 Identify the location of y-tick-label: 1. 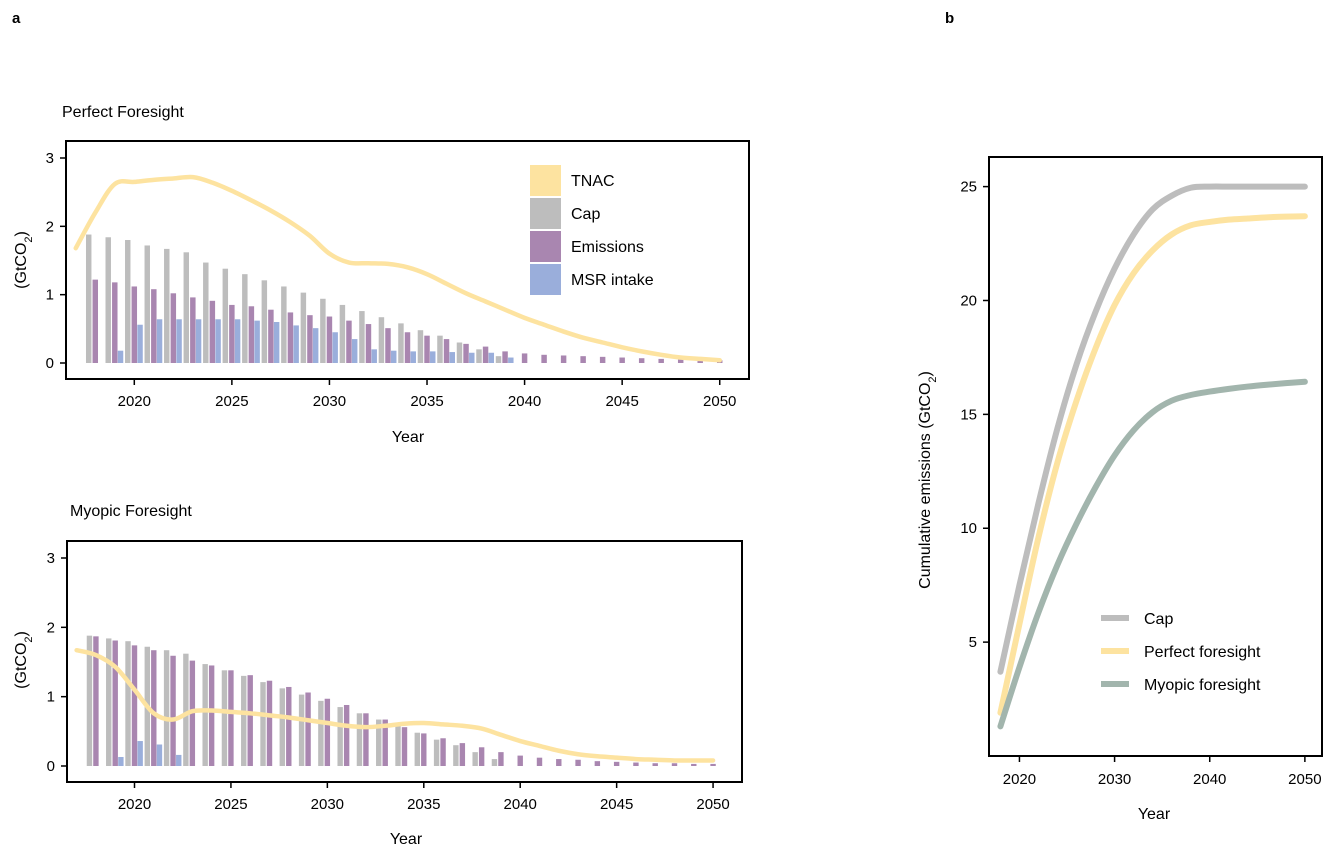
(50, 295).